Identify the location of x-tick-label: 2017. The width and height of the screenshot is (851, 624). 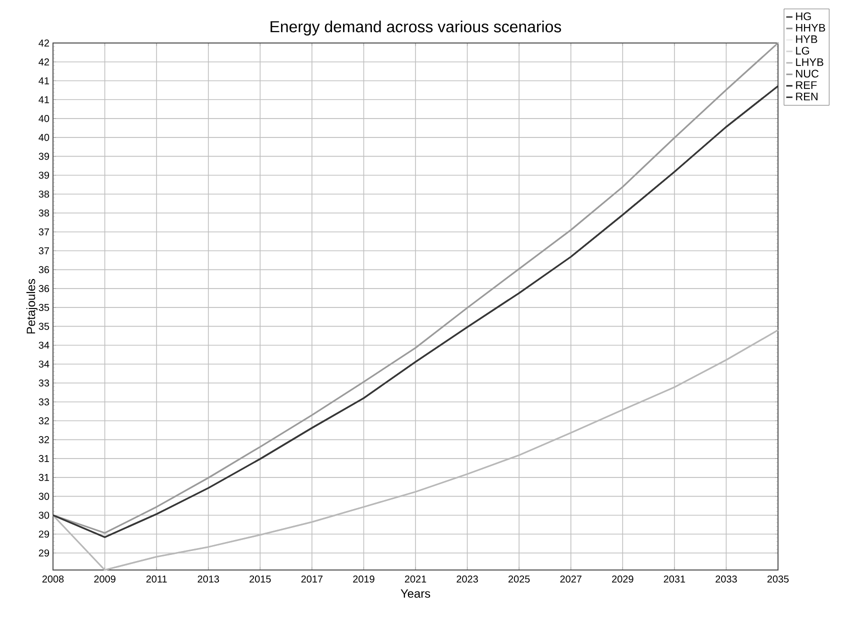
(312, 579).